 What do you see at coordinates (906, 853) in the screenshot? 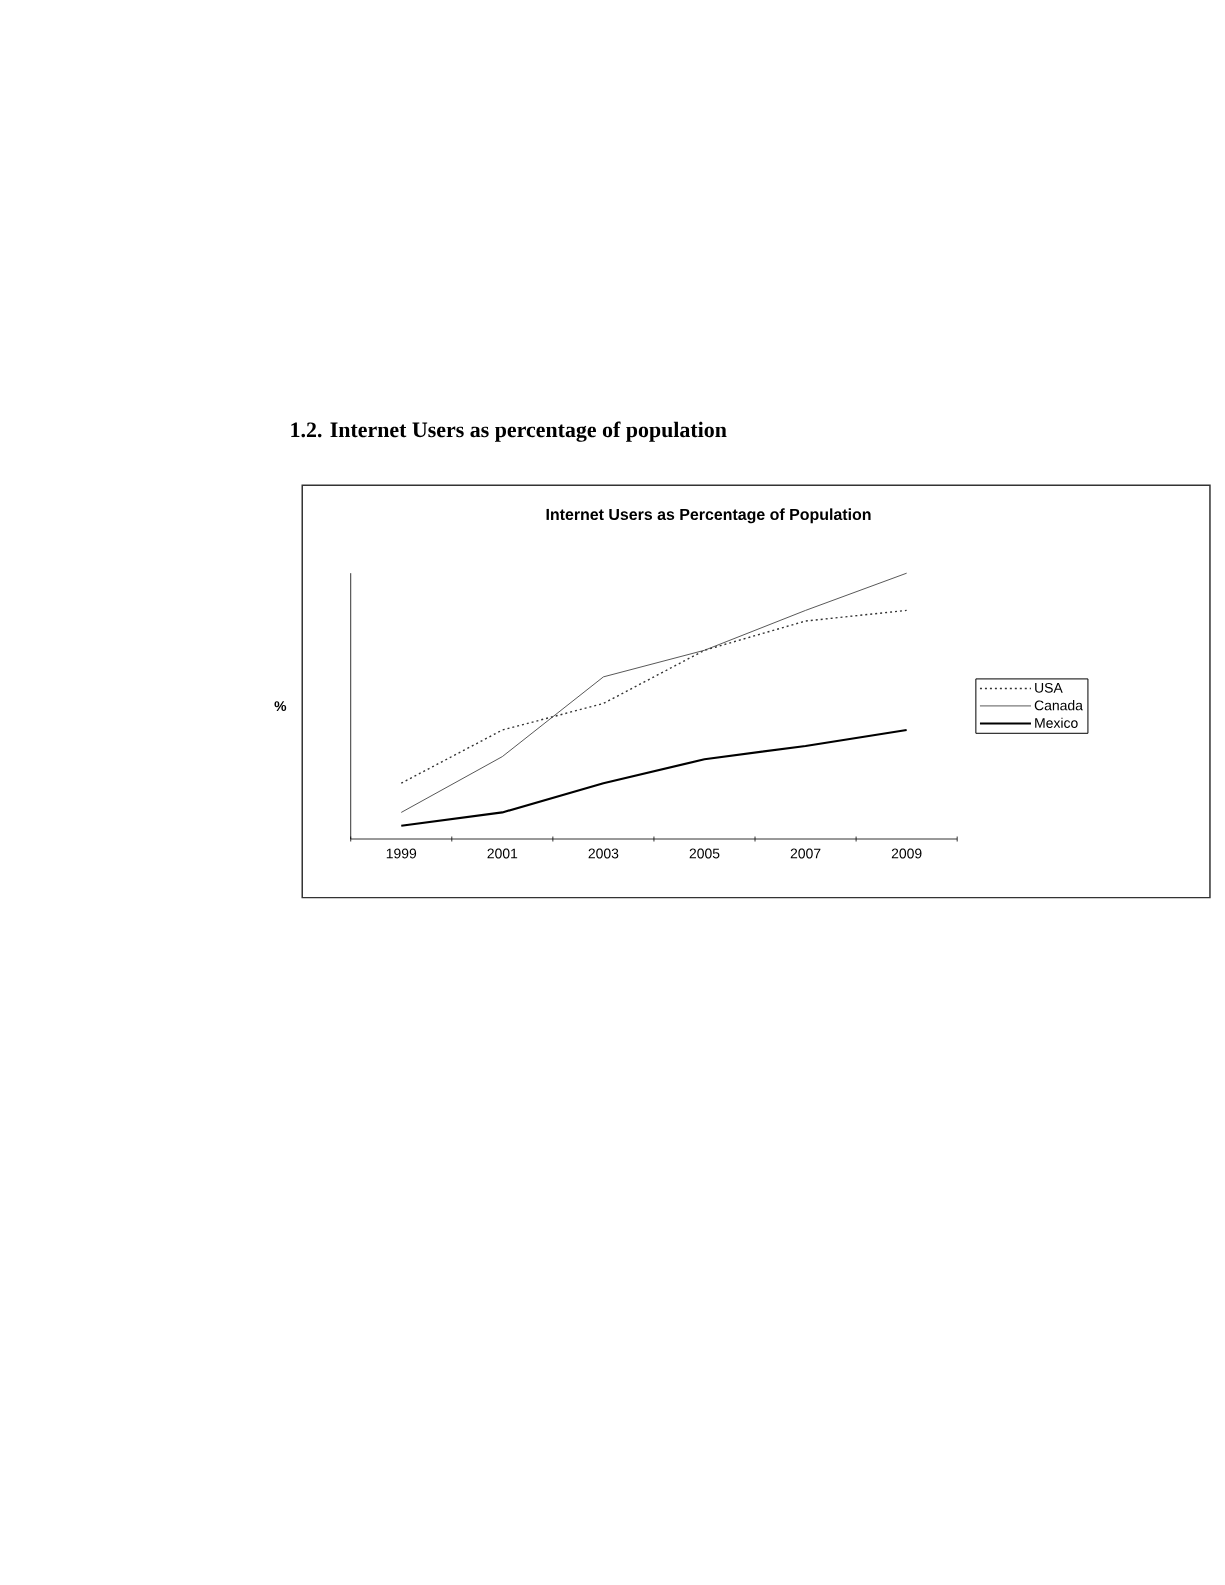
I see `x-tick-label: 2009` at bounding box center [906, 853].